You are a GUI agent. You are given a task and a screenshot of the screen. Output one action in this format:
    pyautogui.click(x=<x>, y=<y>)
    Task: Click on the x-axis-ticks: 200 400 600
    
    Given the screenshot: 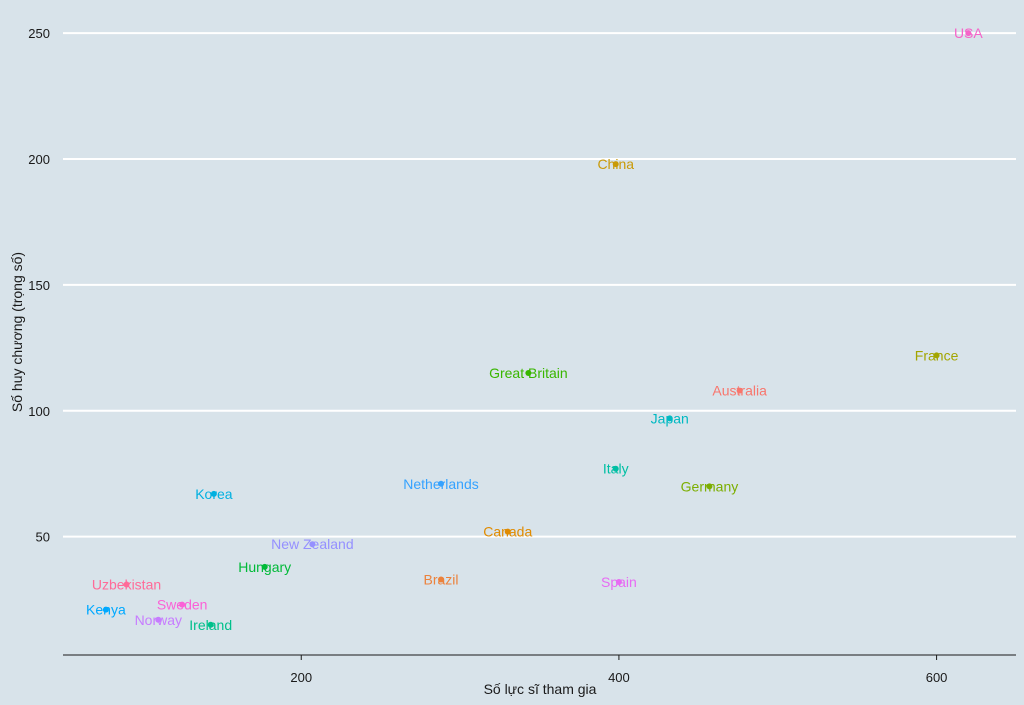 What is the action you would take?
    pyautogui.click(x=618, y=670)
    